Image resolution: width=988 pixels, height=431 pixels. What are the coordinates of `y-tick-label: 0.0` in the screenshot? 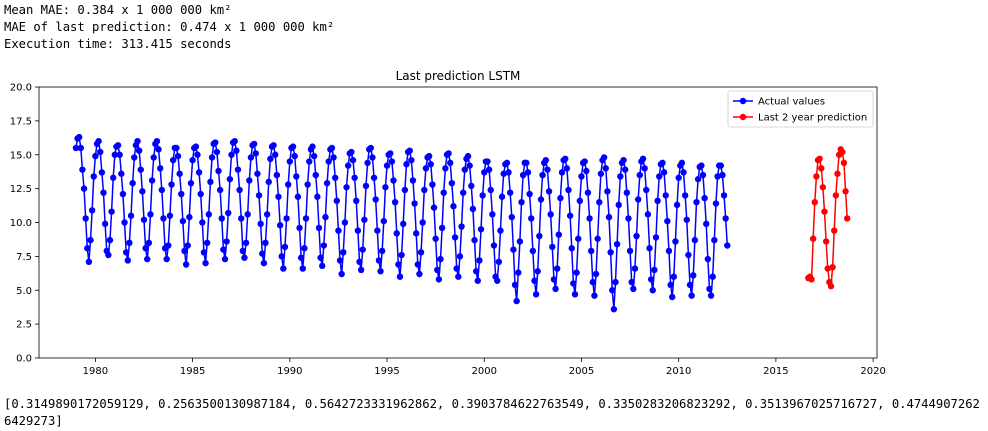 It's located at (24, 359).